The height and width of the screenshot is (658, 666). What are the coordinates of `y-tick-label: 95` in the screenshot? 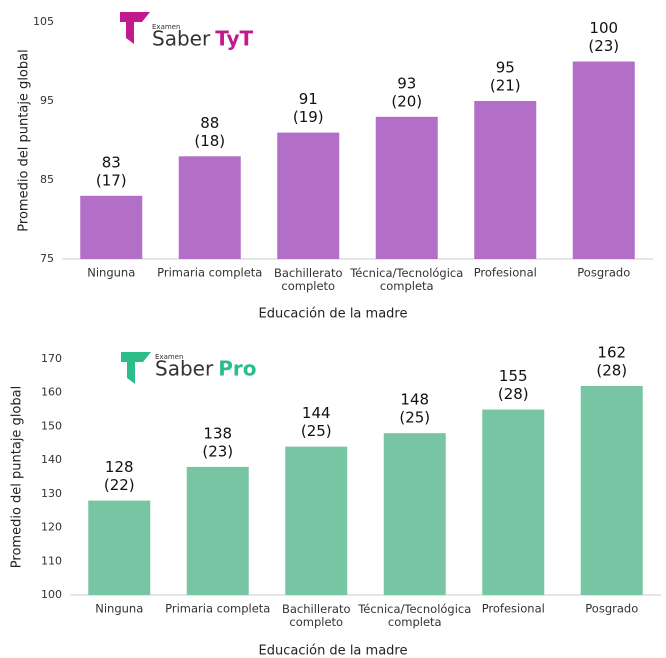 It's located at (47, 100).